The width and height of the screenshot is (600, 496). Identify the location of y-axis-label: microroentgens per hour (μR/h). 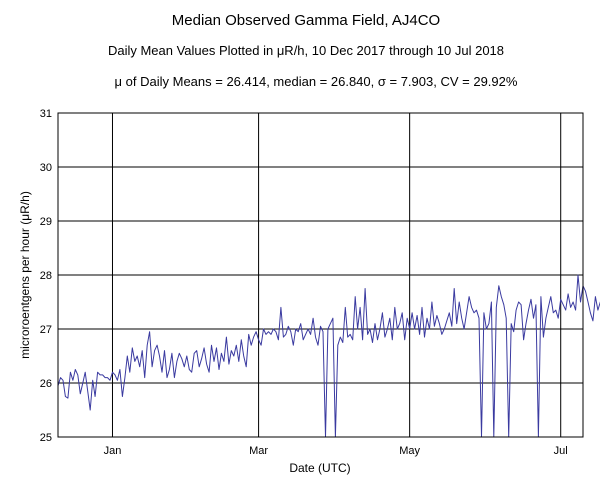
(25, 275).